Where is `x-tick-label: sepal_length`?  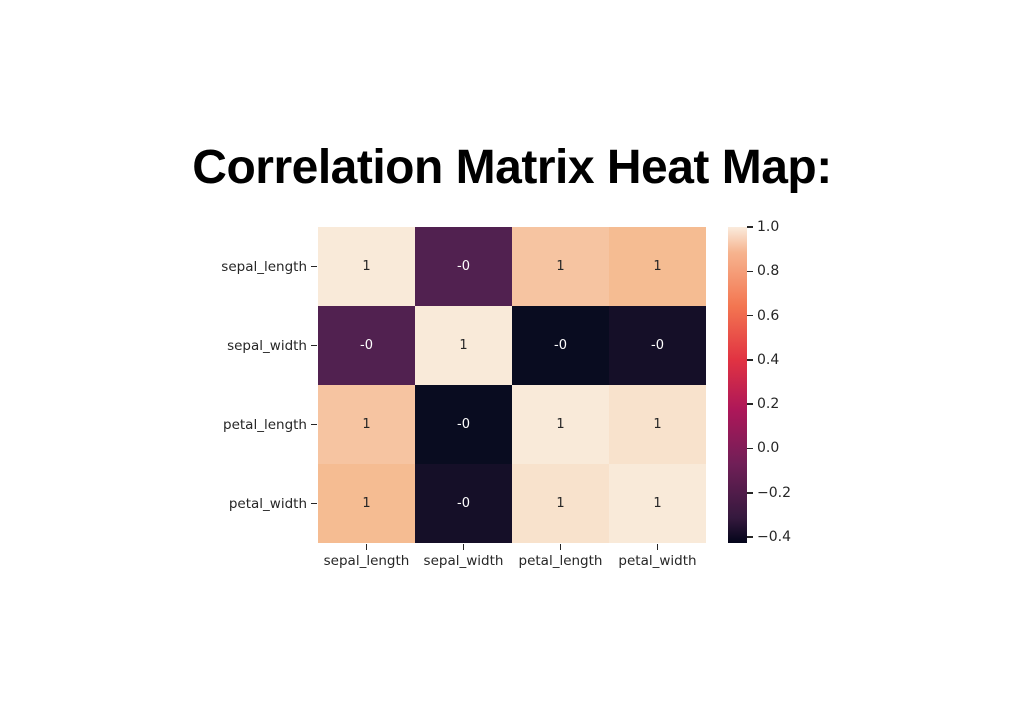 x-tick-label: sepal_length is located at coordinates (366, 561).